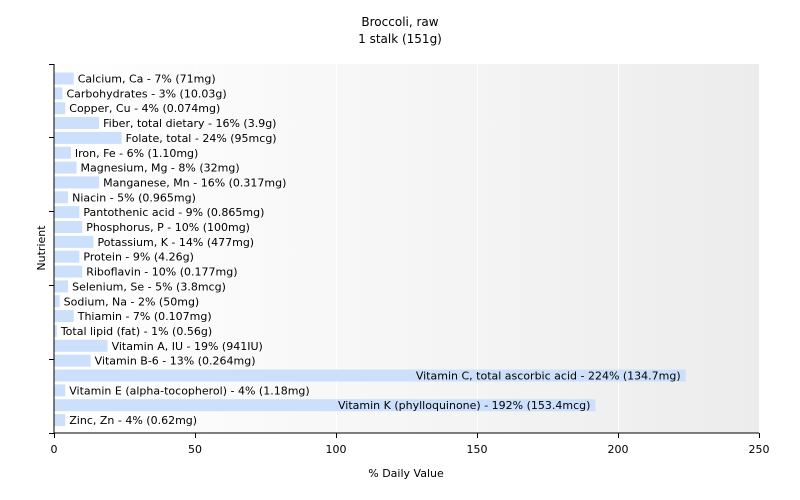 The image size is (800, 500). Describe the element at coordinates (161, 272) in the screenshot. I see `bar-label: Riboflavin - 10% (0.177mg)` at that location.